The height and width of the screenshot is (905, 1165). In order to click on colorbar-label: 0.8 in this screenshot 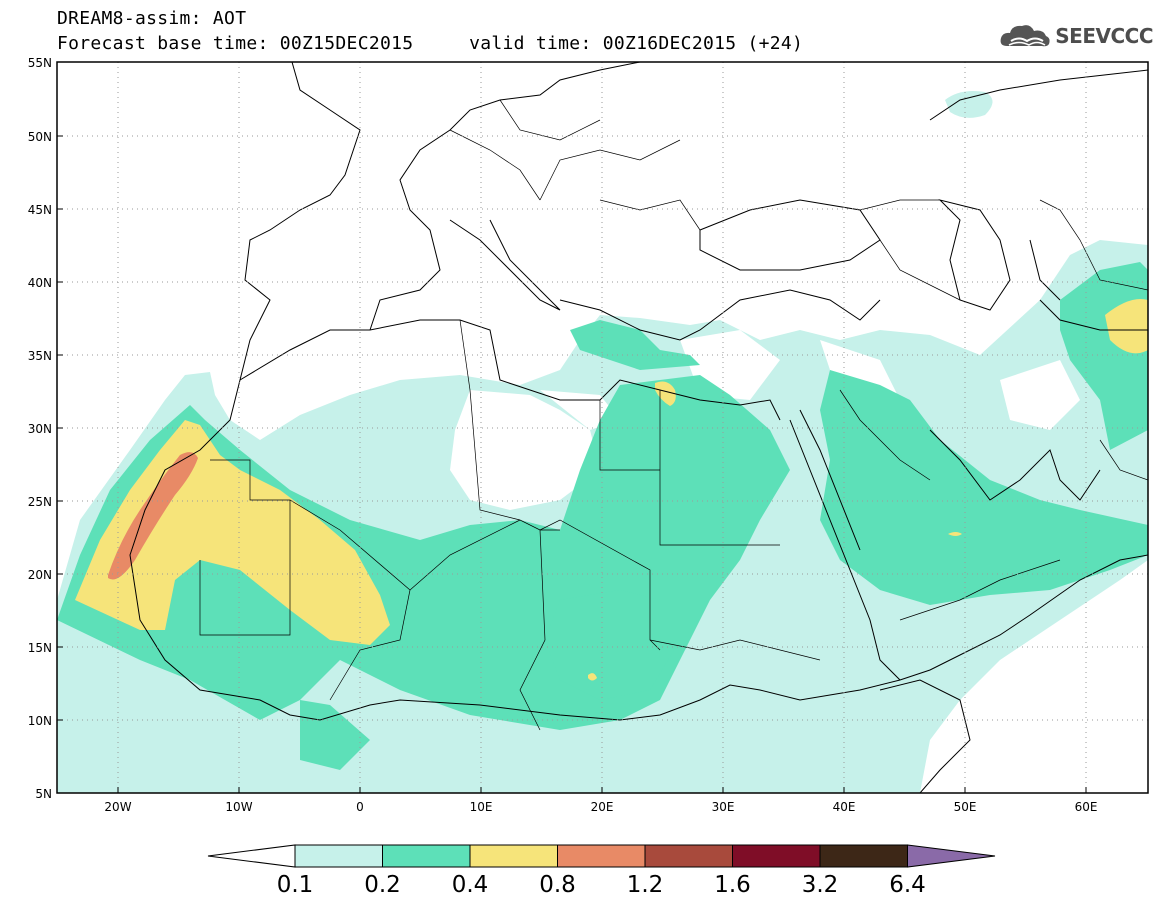, I will do `click(557, 885)`.